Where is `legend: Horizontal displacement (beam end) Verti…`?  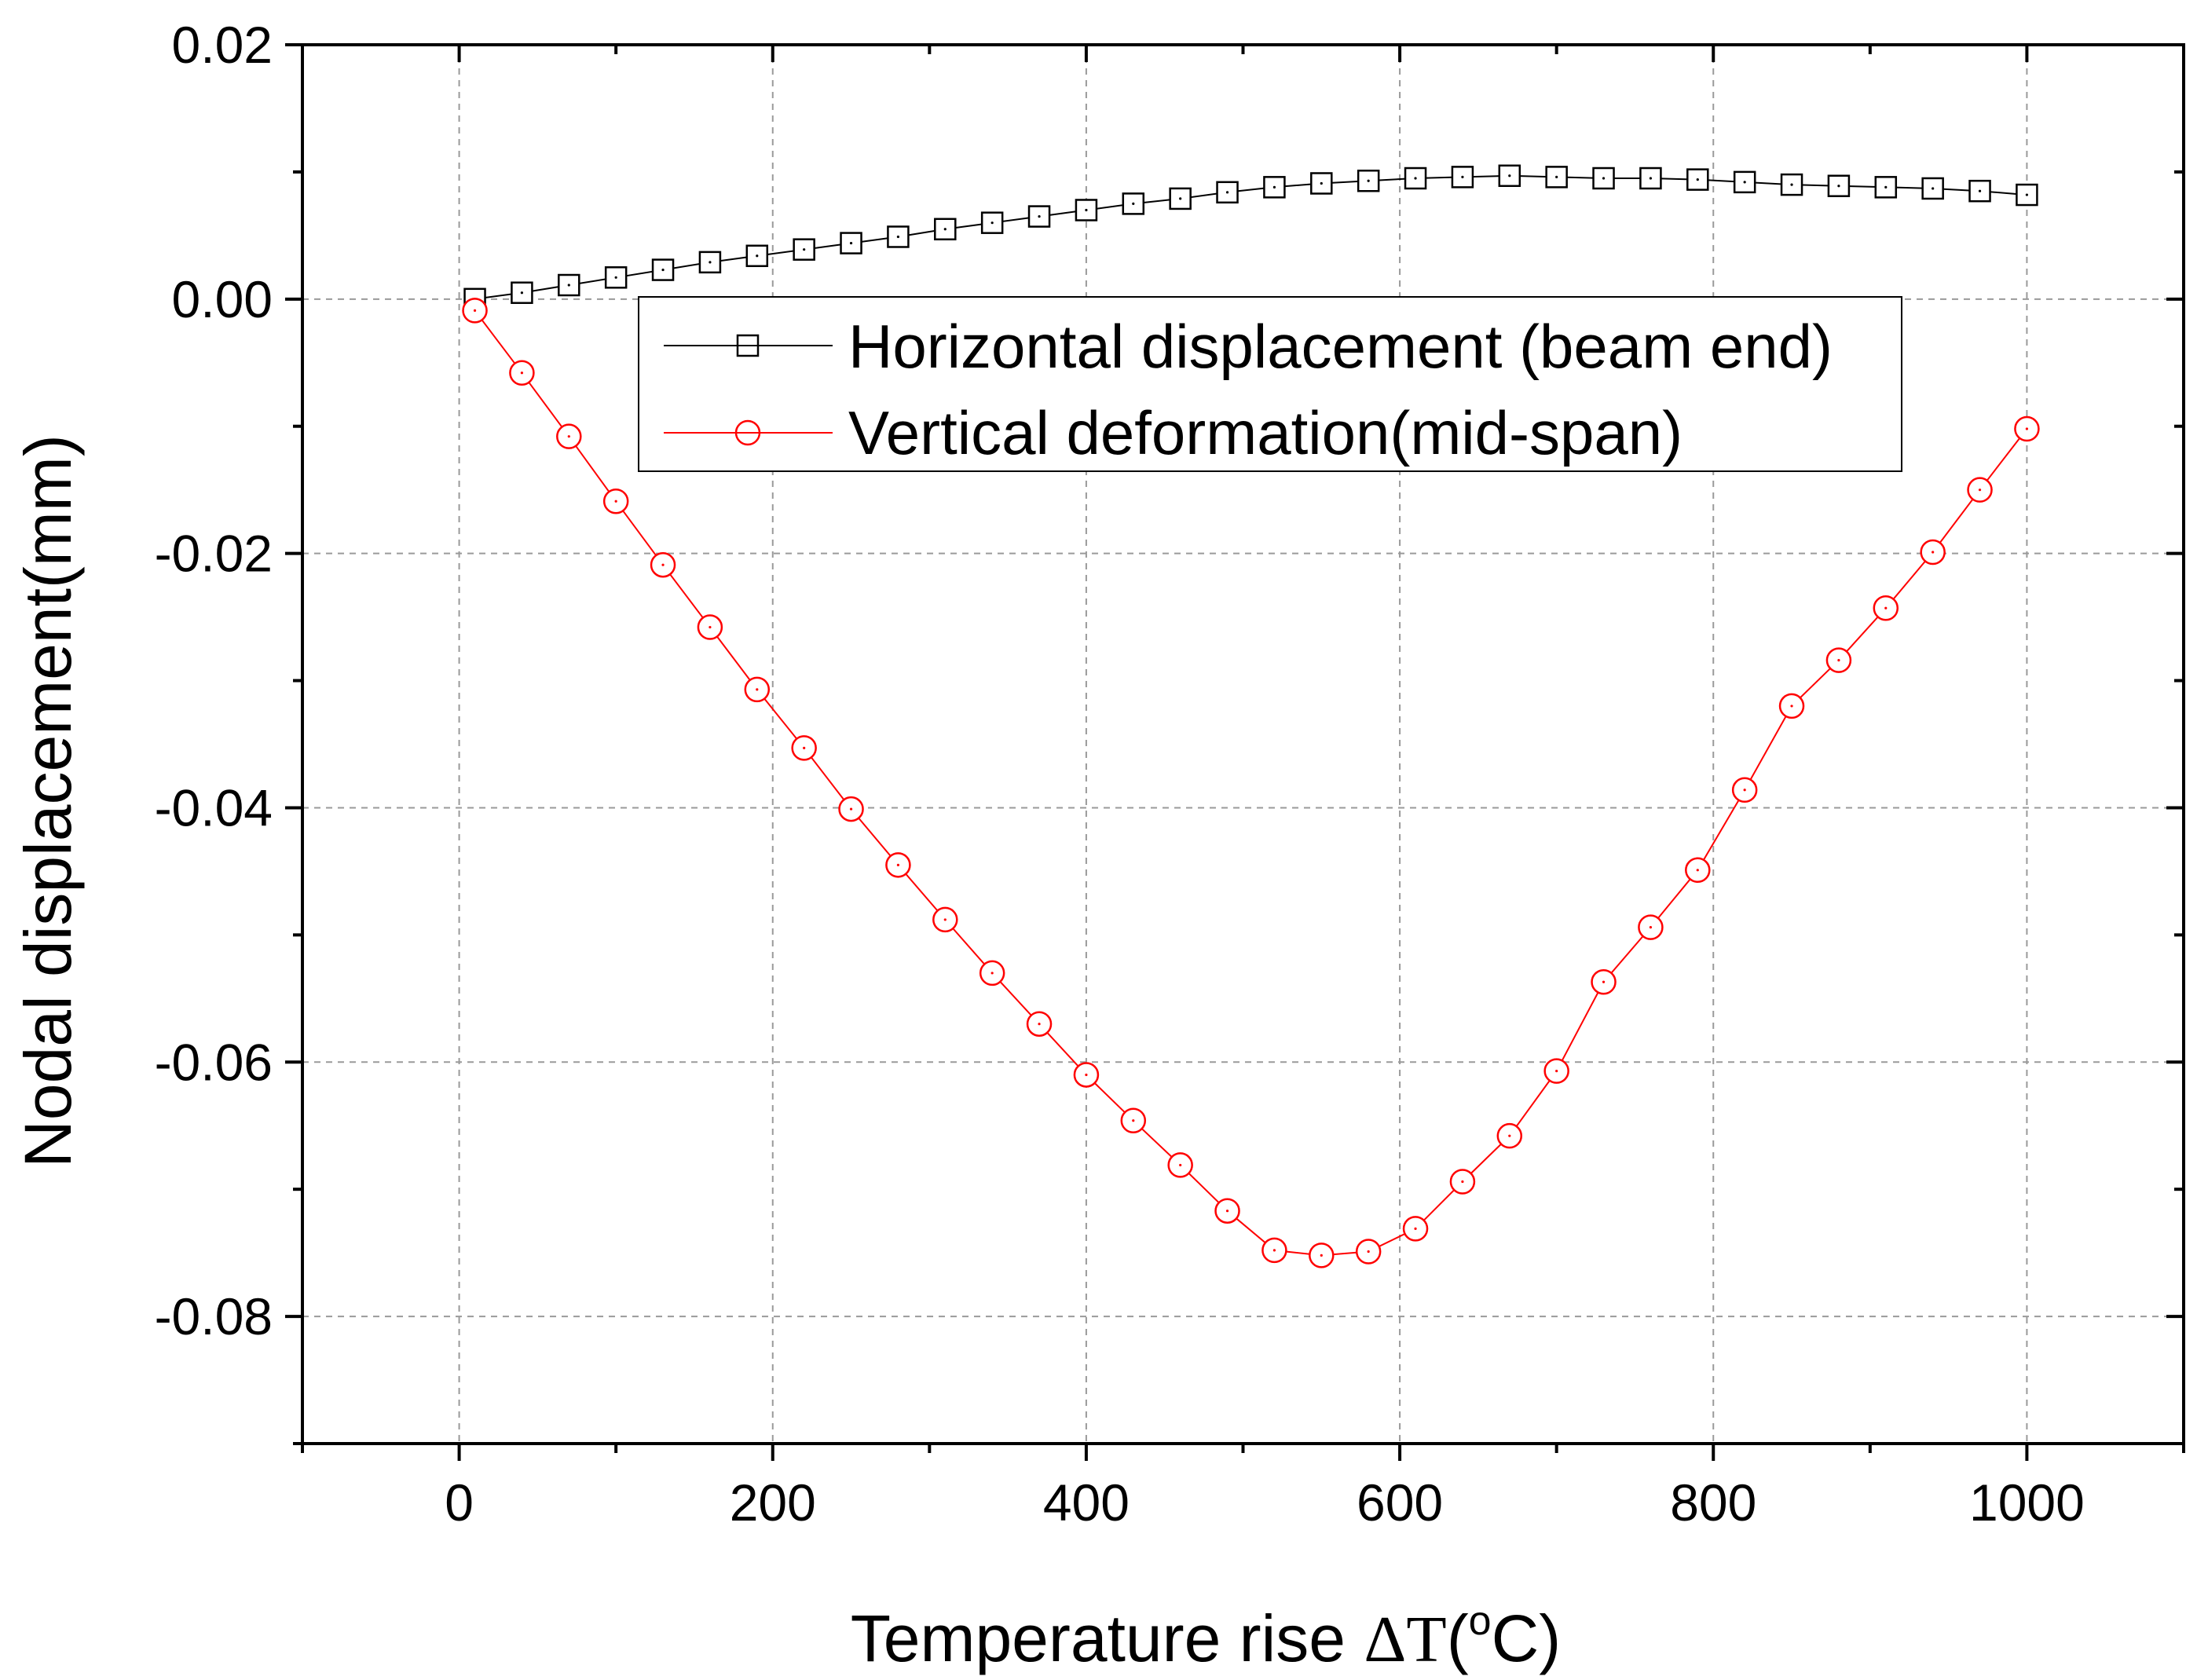
legend: Horizontal displacement (beam end) Verti… is located at coordinates (1270, 384).